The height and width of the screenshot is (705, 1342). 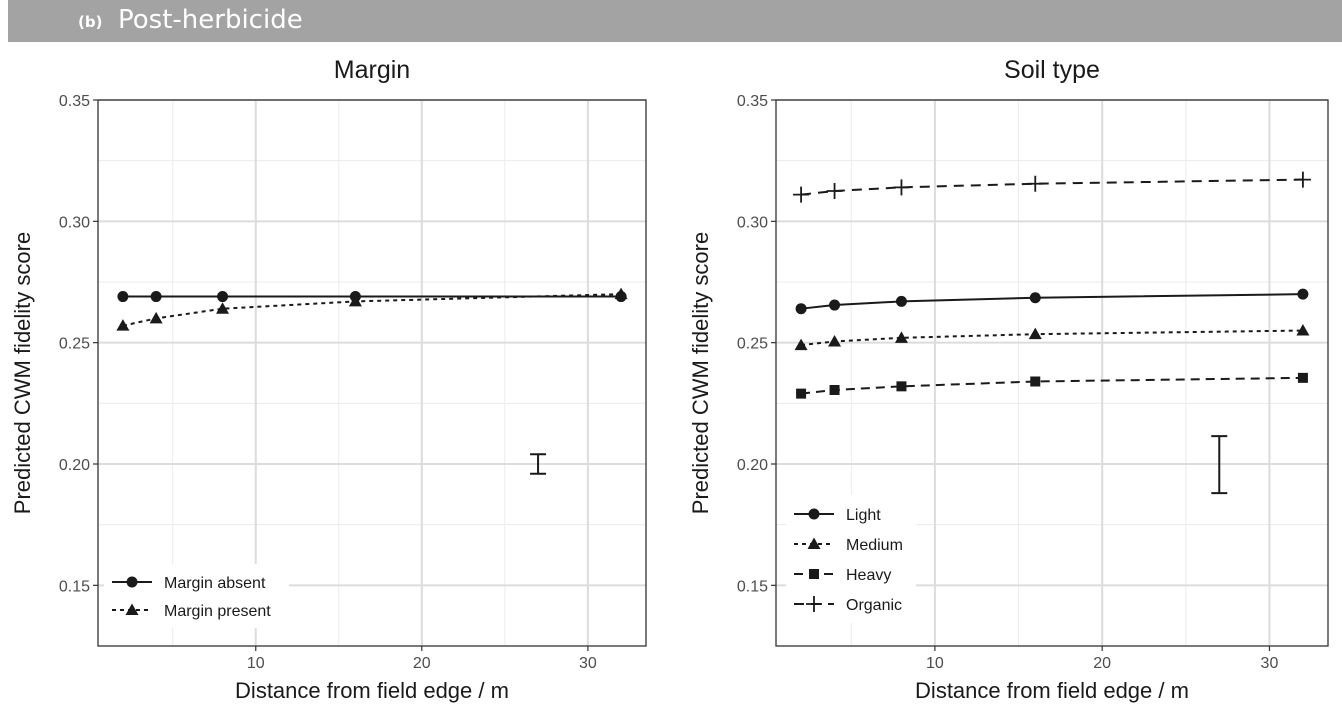 I want to click on figure-header: (b) Post-herbicide, so click(x=675, y=21).